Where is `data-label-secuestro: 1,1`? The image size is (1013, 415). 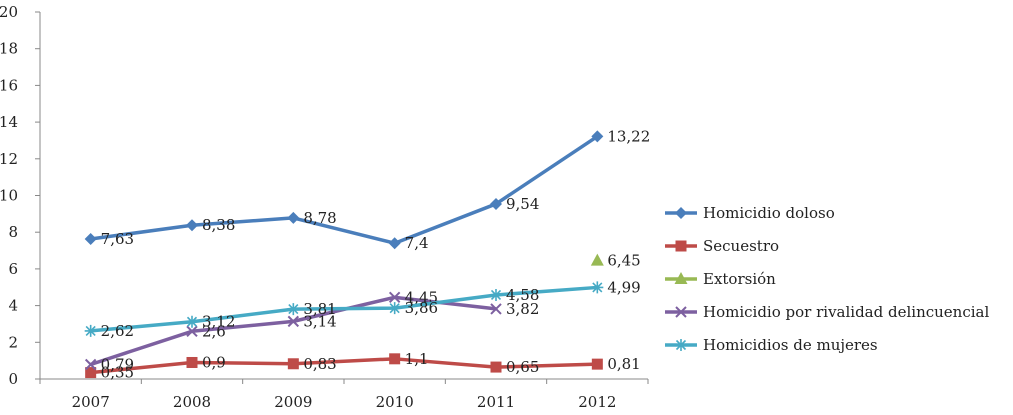 data-label-secuestro: 1,1 is located at coordinates (417, 359).